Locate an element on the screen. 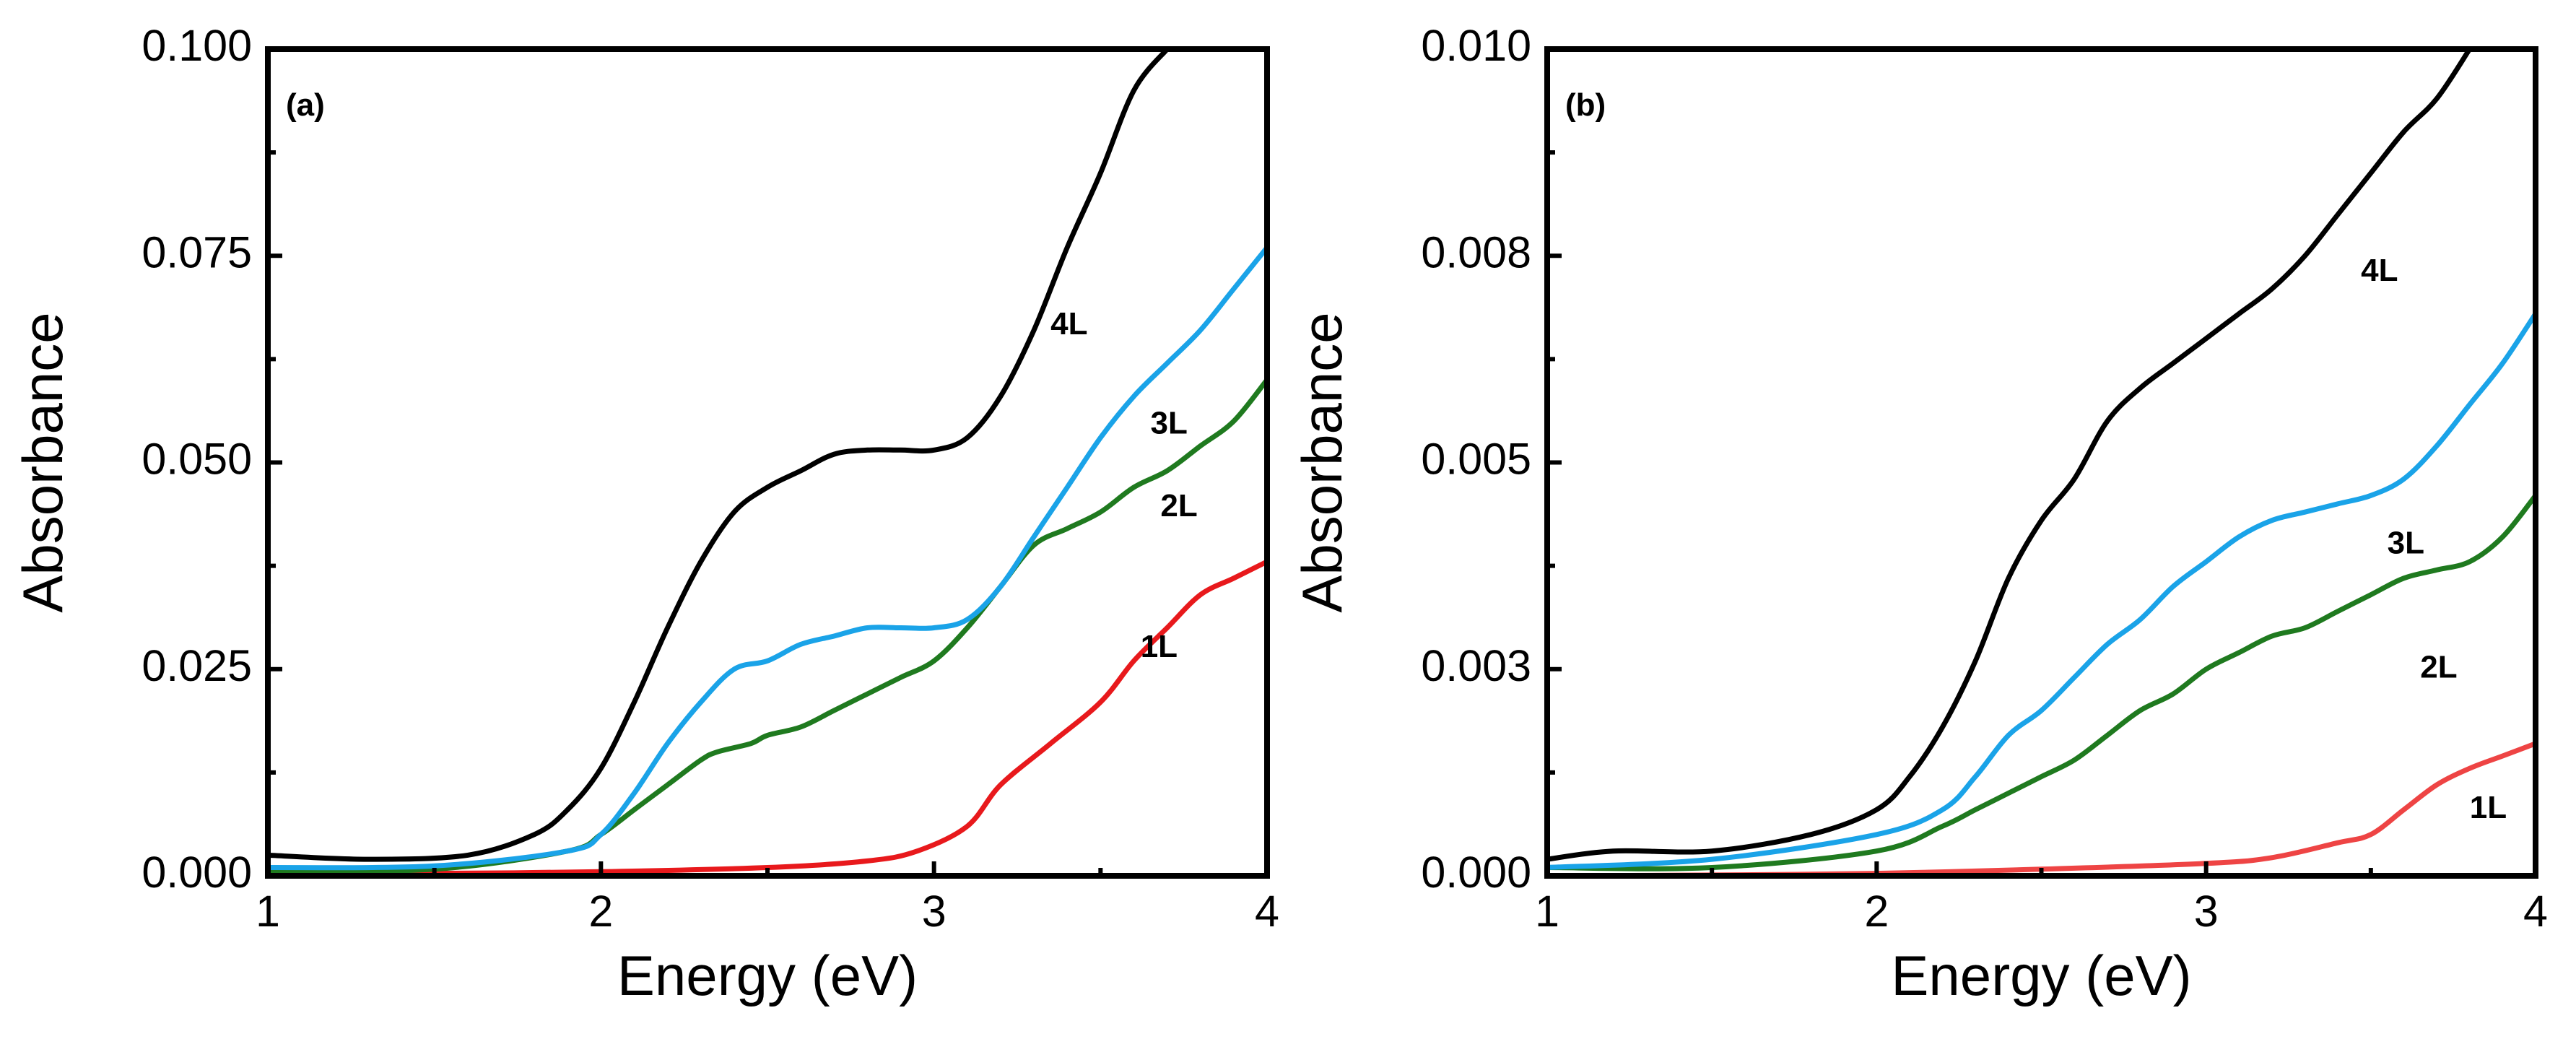  panel-label: (a) is located at coordinates (305, 105).